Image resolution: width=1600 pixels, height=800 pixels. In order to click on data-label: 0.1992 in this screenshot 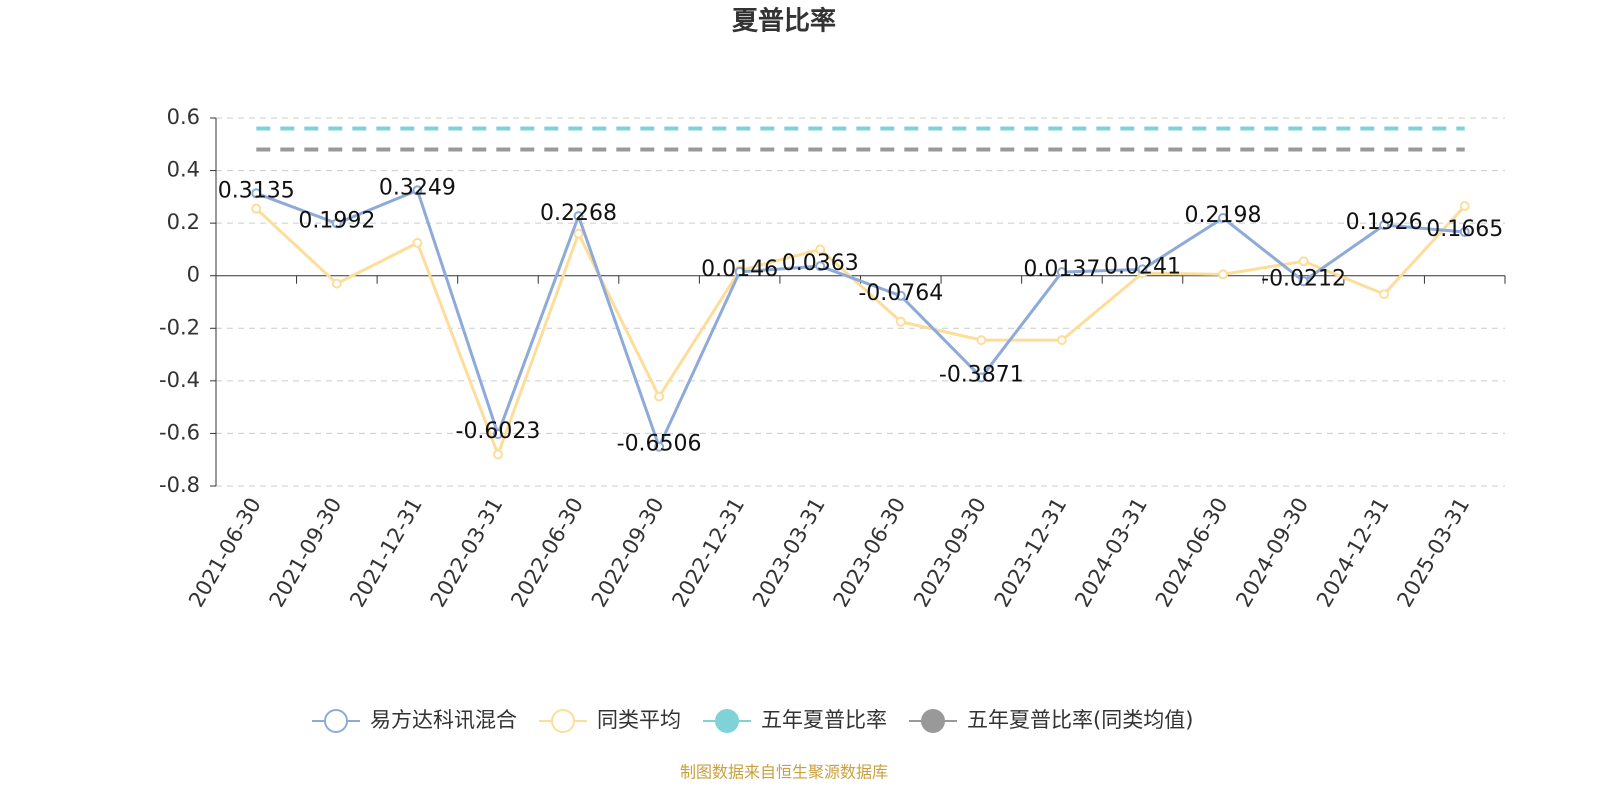, I will do `click(336, 220)`.